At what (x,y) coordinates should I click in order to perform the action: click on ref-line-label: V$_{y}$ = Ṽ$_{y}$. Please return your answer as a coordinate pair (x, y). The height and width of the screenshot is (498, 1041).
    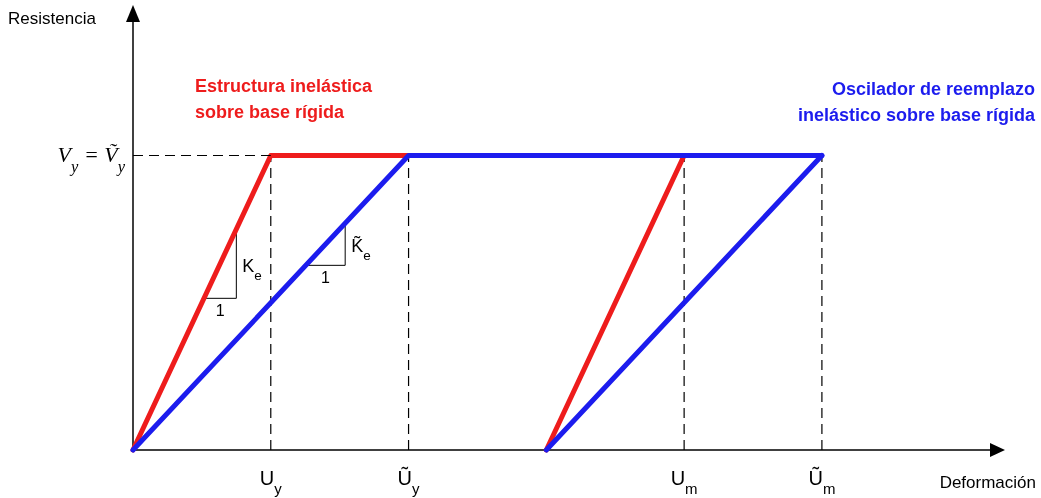
    Looking at the image, I should click on (91, 159).